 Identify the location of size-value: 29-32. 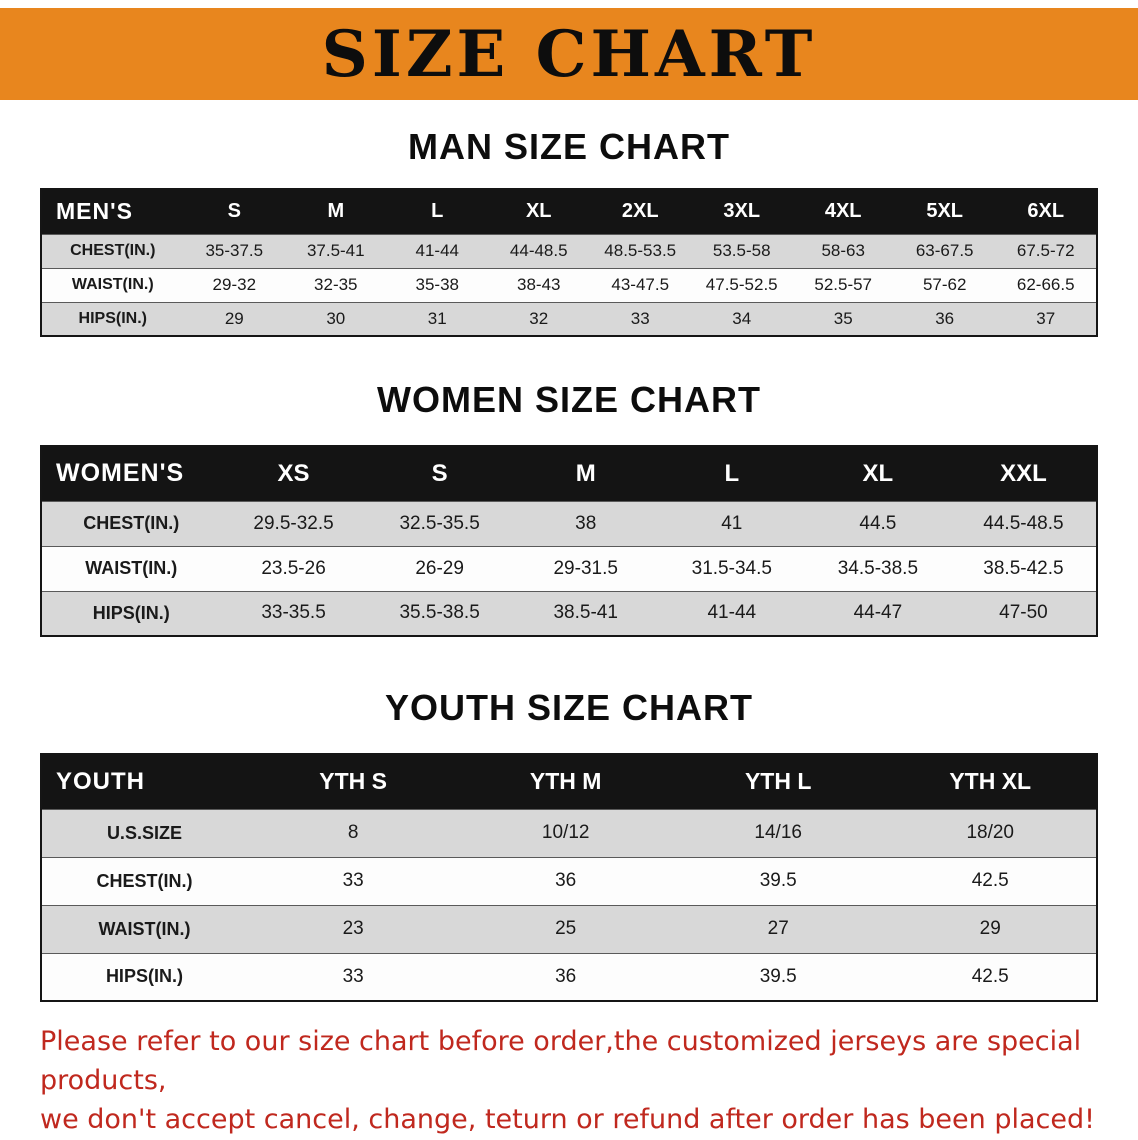
(234, 284).